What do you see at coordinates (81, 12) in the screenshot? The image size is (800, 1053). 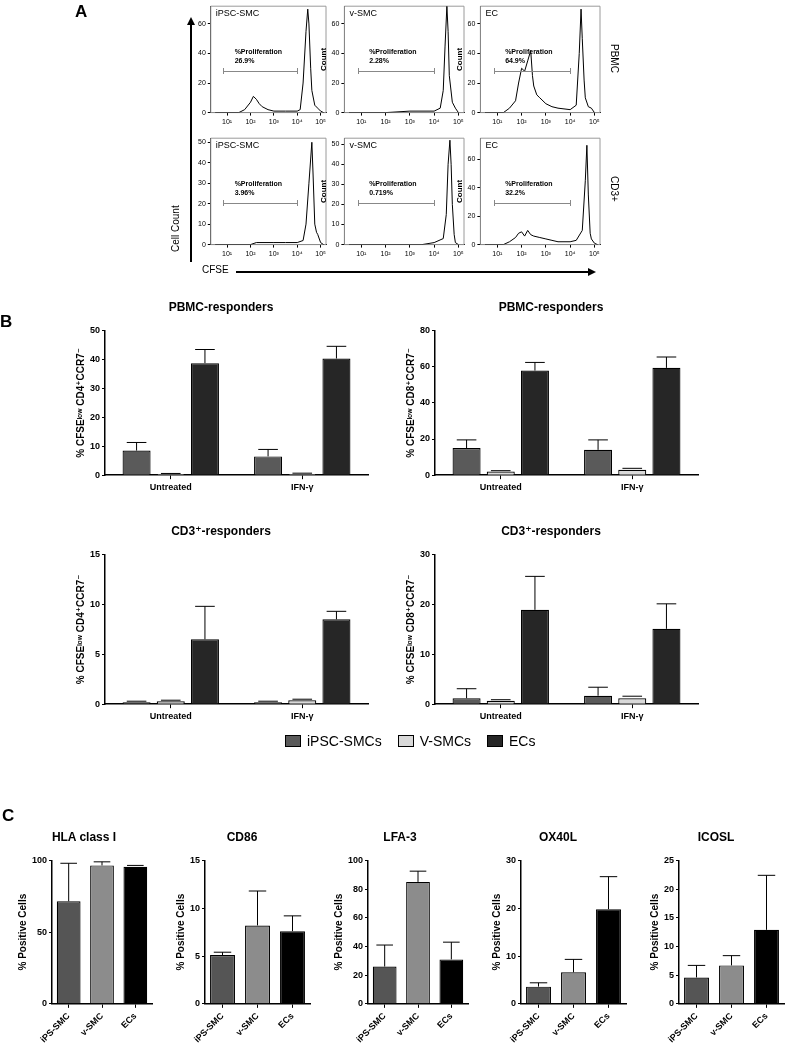 I see `text: A` at bounding box center [81, 12].